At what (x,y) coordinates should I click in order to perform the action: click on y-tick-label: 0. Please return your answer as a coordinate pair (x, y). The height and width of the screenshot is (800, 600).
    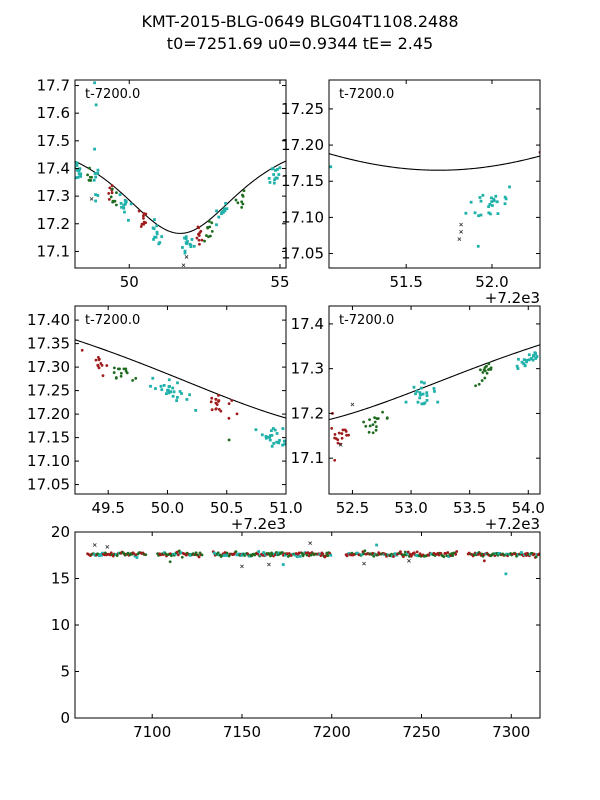
    Looking at the image, I should click on (65, 718).